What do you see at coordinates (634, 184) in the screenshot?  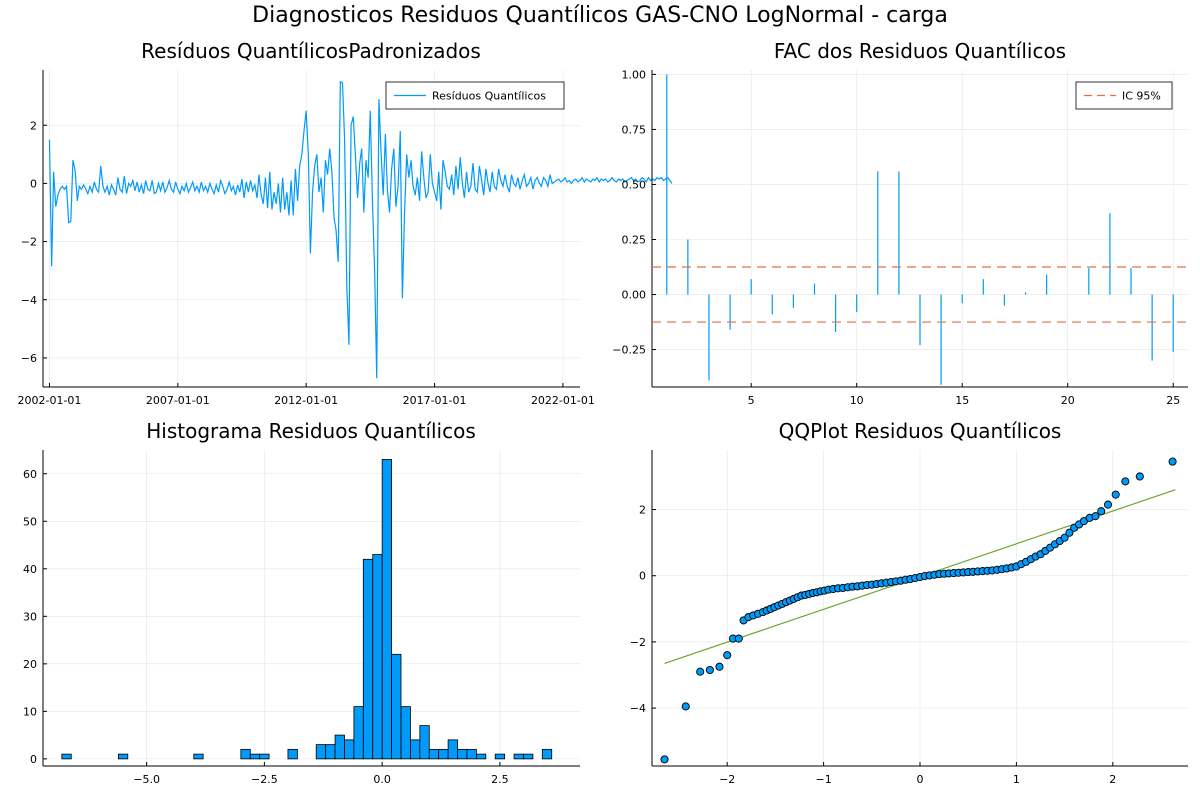 I see `y-tick-label: 0.50` at bounding box center [634, 184].